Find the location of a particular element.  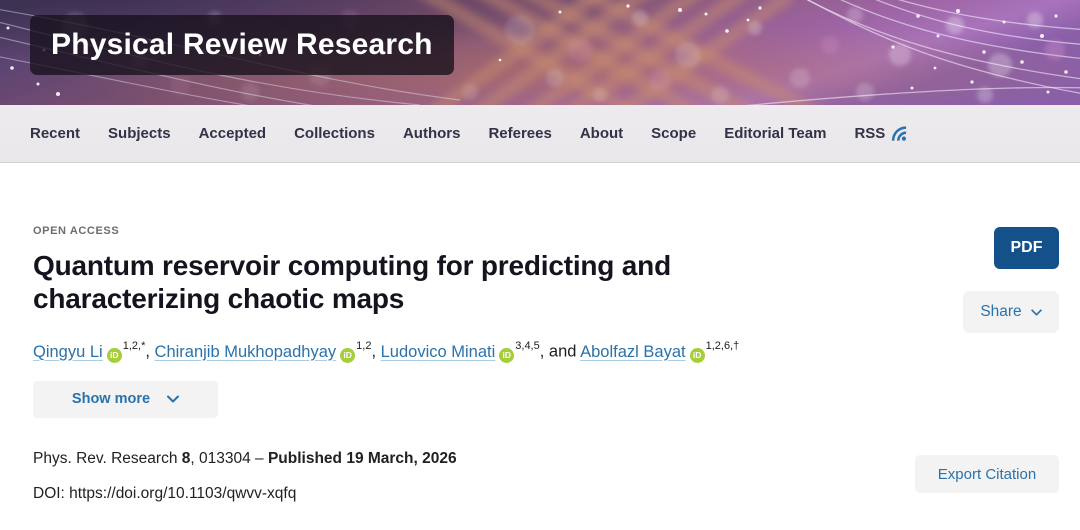

author-link: Ludovico Minati is located at coordinates (438, 351).